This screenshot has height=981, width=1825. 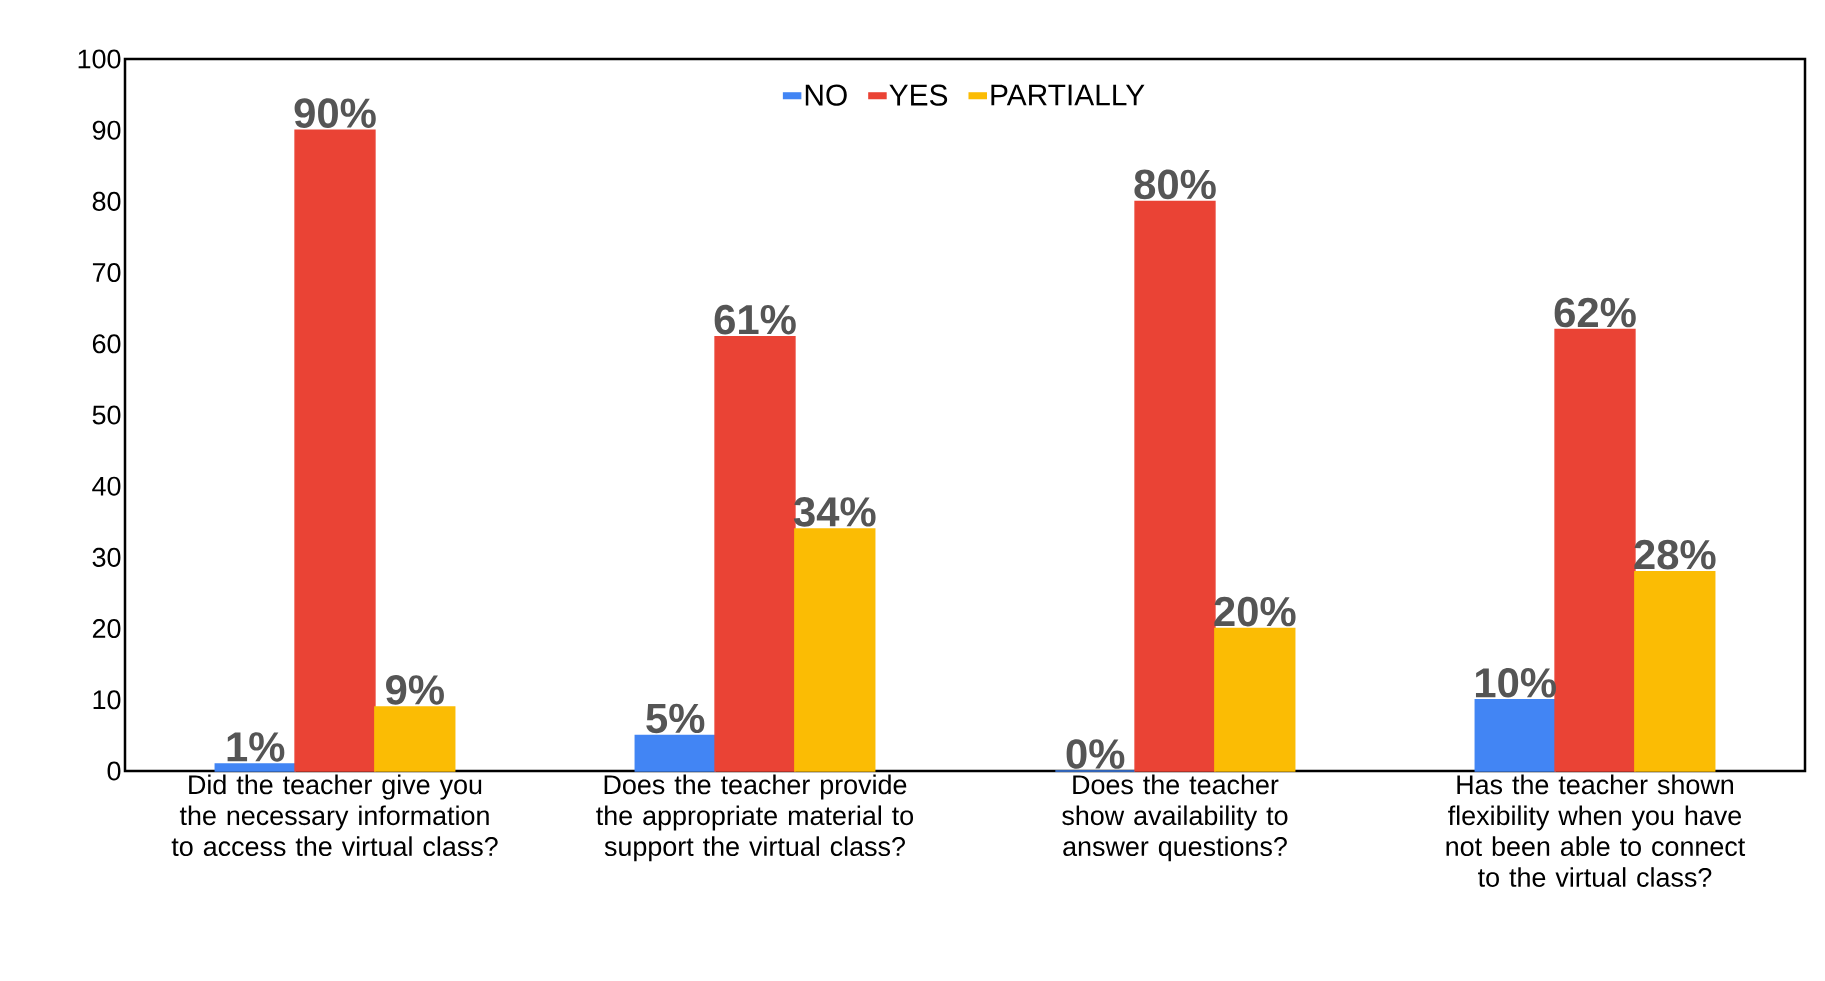 I want to click on y-tick-label: 30, so click(x=106, y=557).